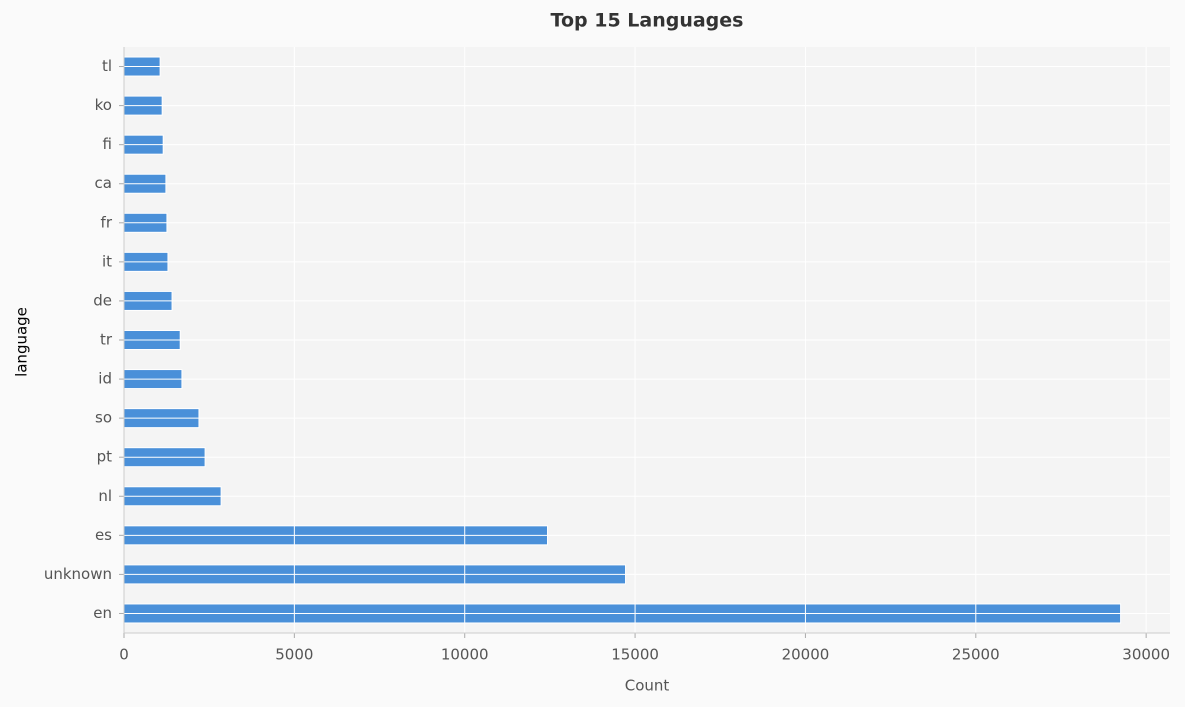  Describe the element at coordinates (105, 379) in the screenshot. I see `y-tick-label: id` at that location.